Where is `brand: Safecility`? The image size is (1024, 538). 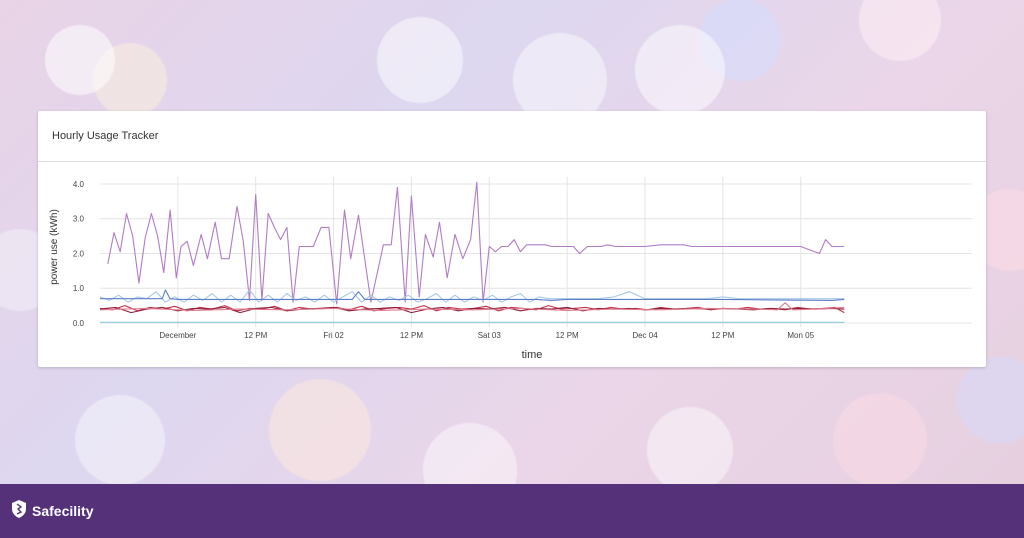
brand: Safecility is located at coordinates (53, 511).